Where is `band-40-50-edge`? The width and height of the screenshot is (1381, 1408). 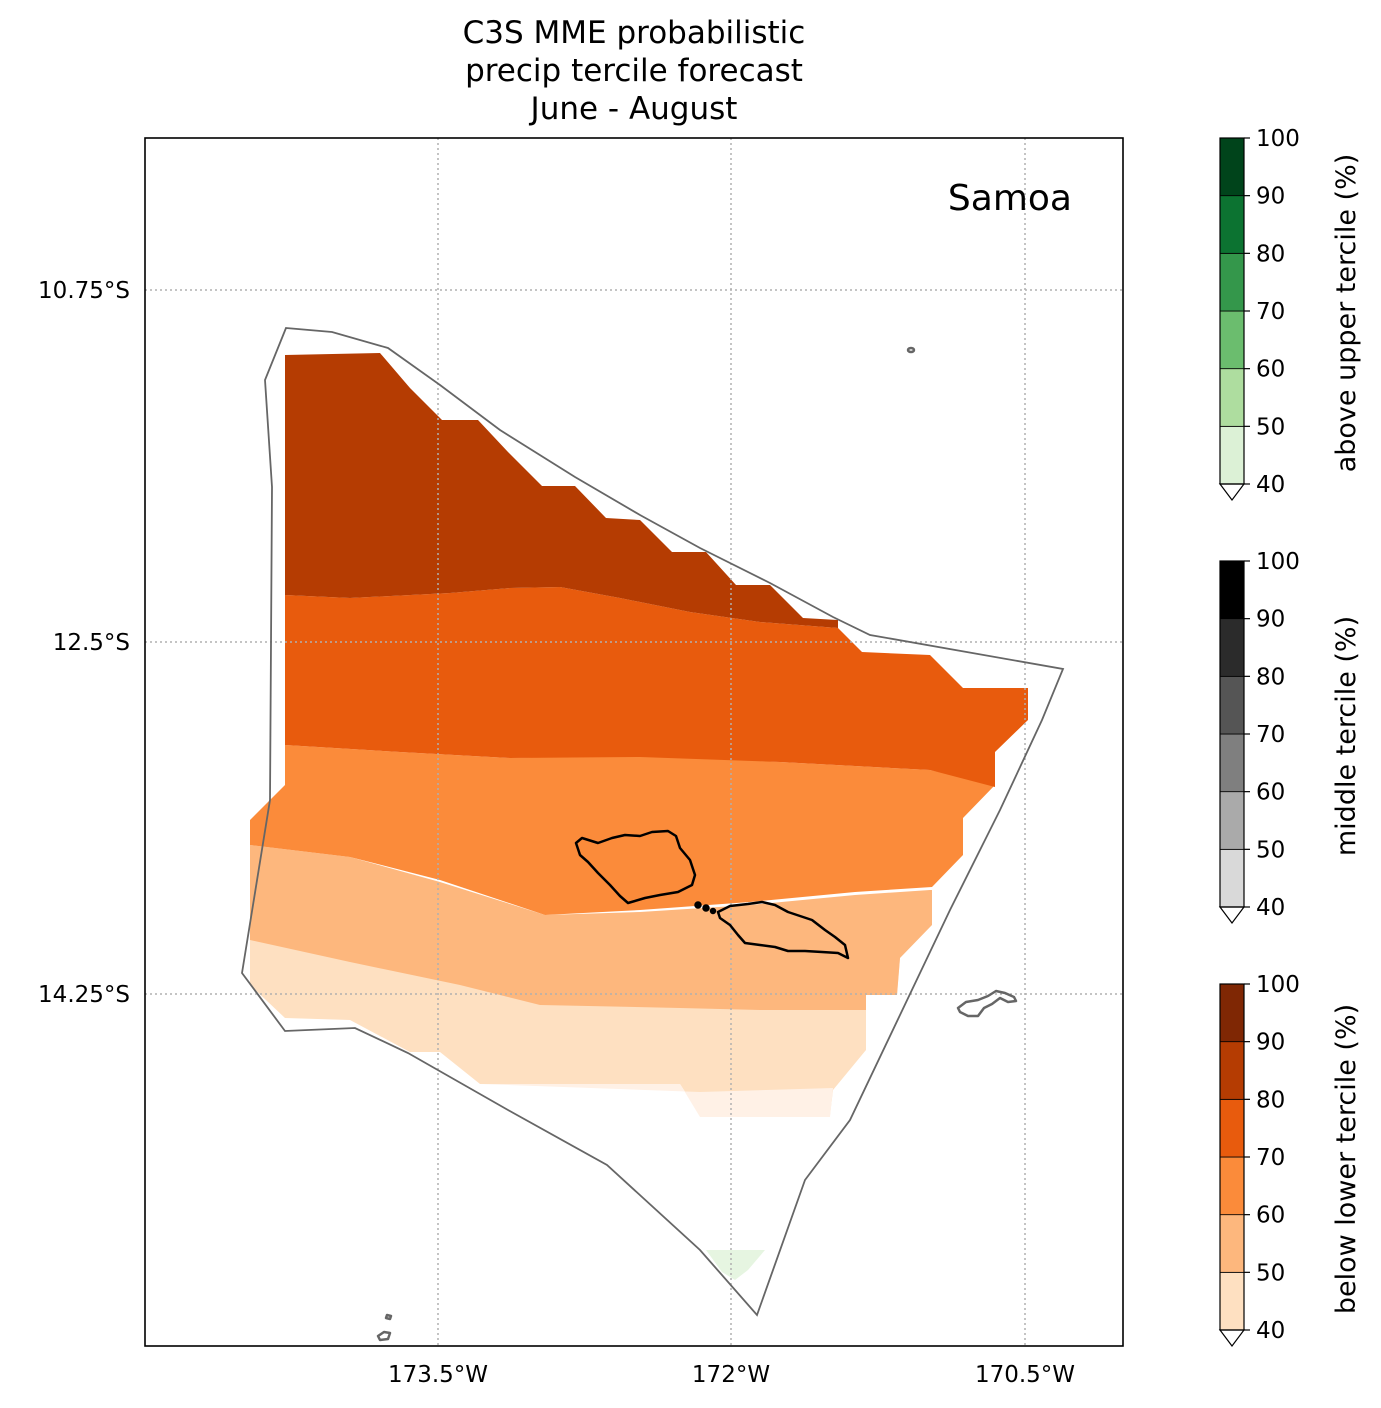
band-40-50-edge is located at coordinates (656, 1100).